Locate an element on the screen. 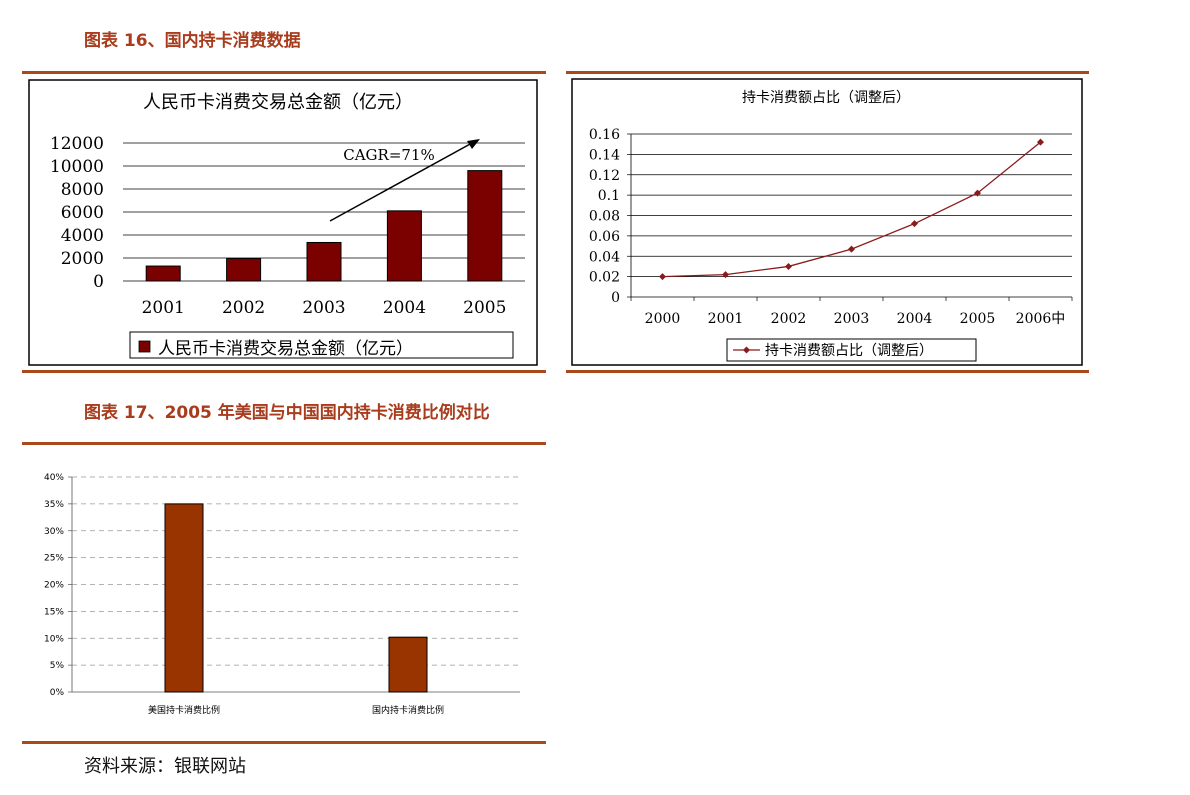  source-note: 资料来源：银联网站 is located at coordinates (165, 766).